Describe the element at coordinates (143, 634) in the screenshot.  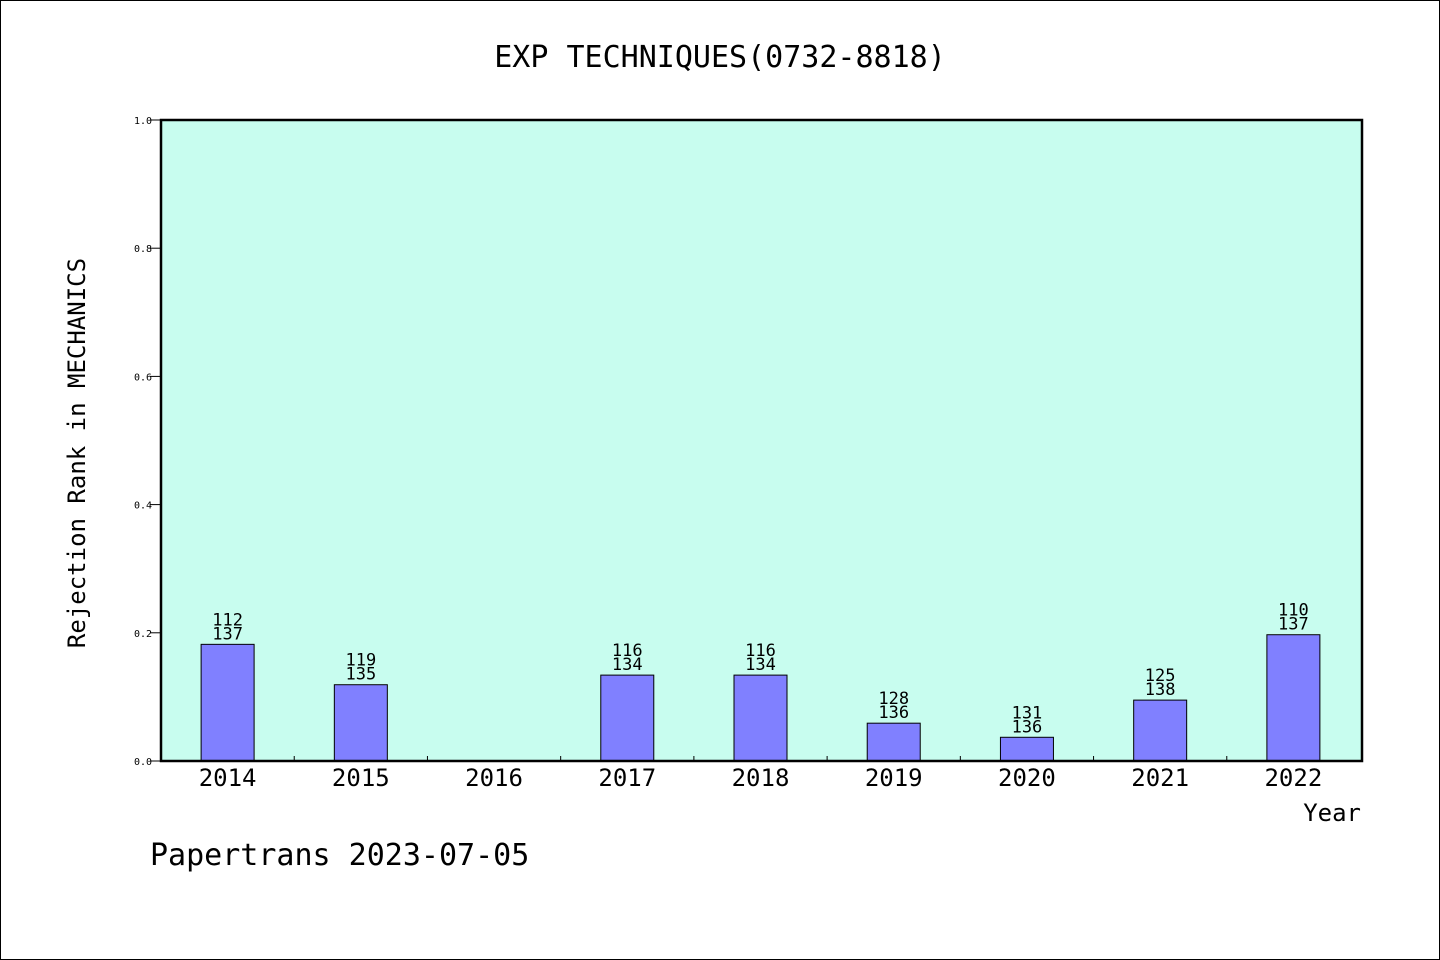
I see `y-tick-label: 0.2` at that location.